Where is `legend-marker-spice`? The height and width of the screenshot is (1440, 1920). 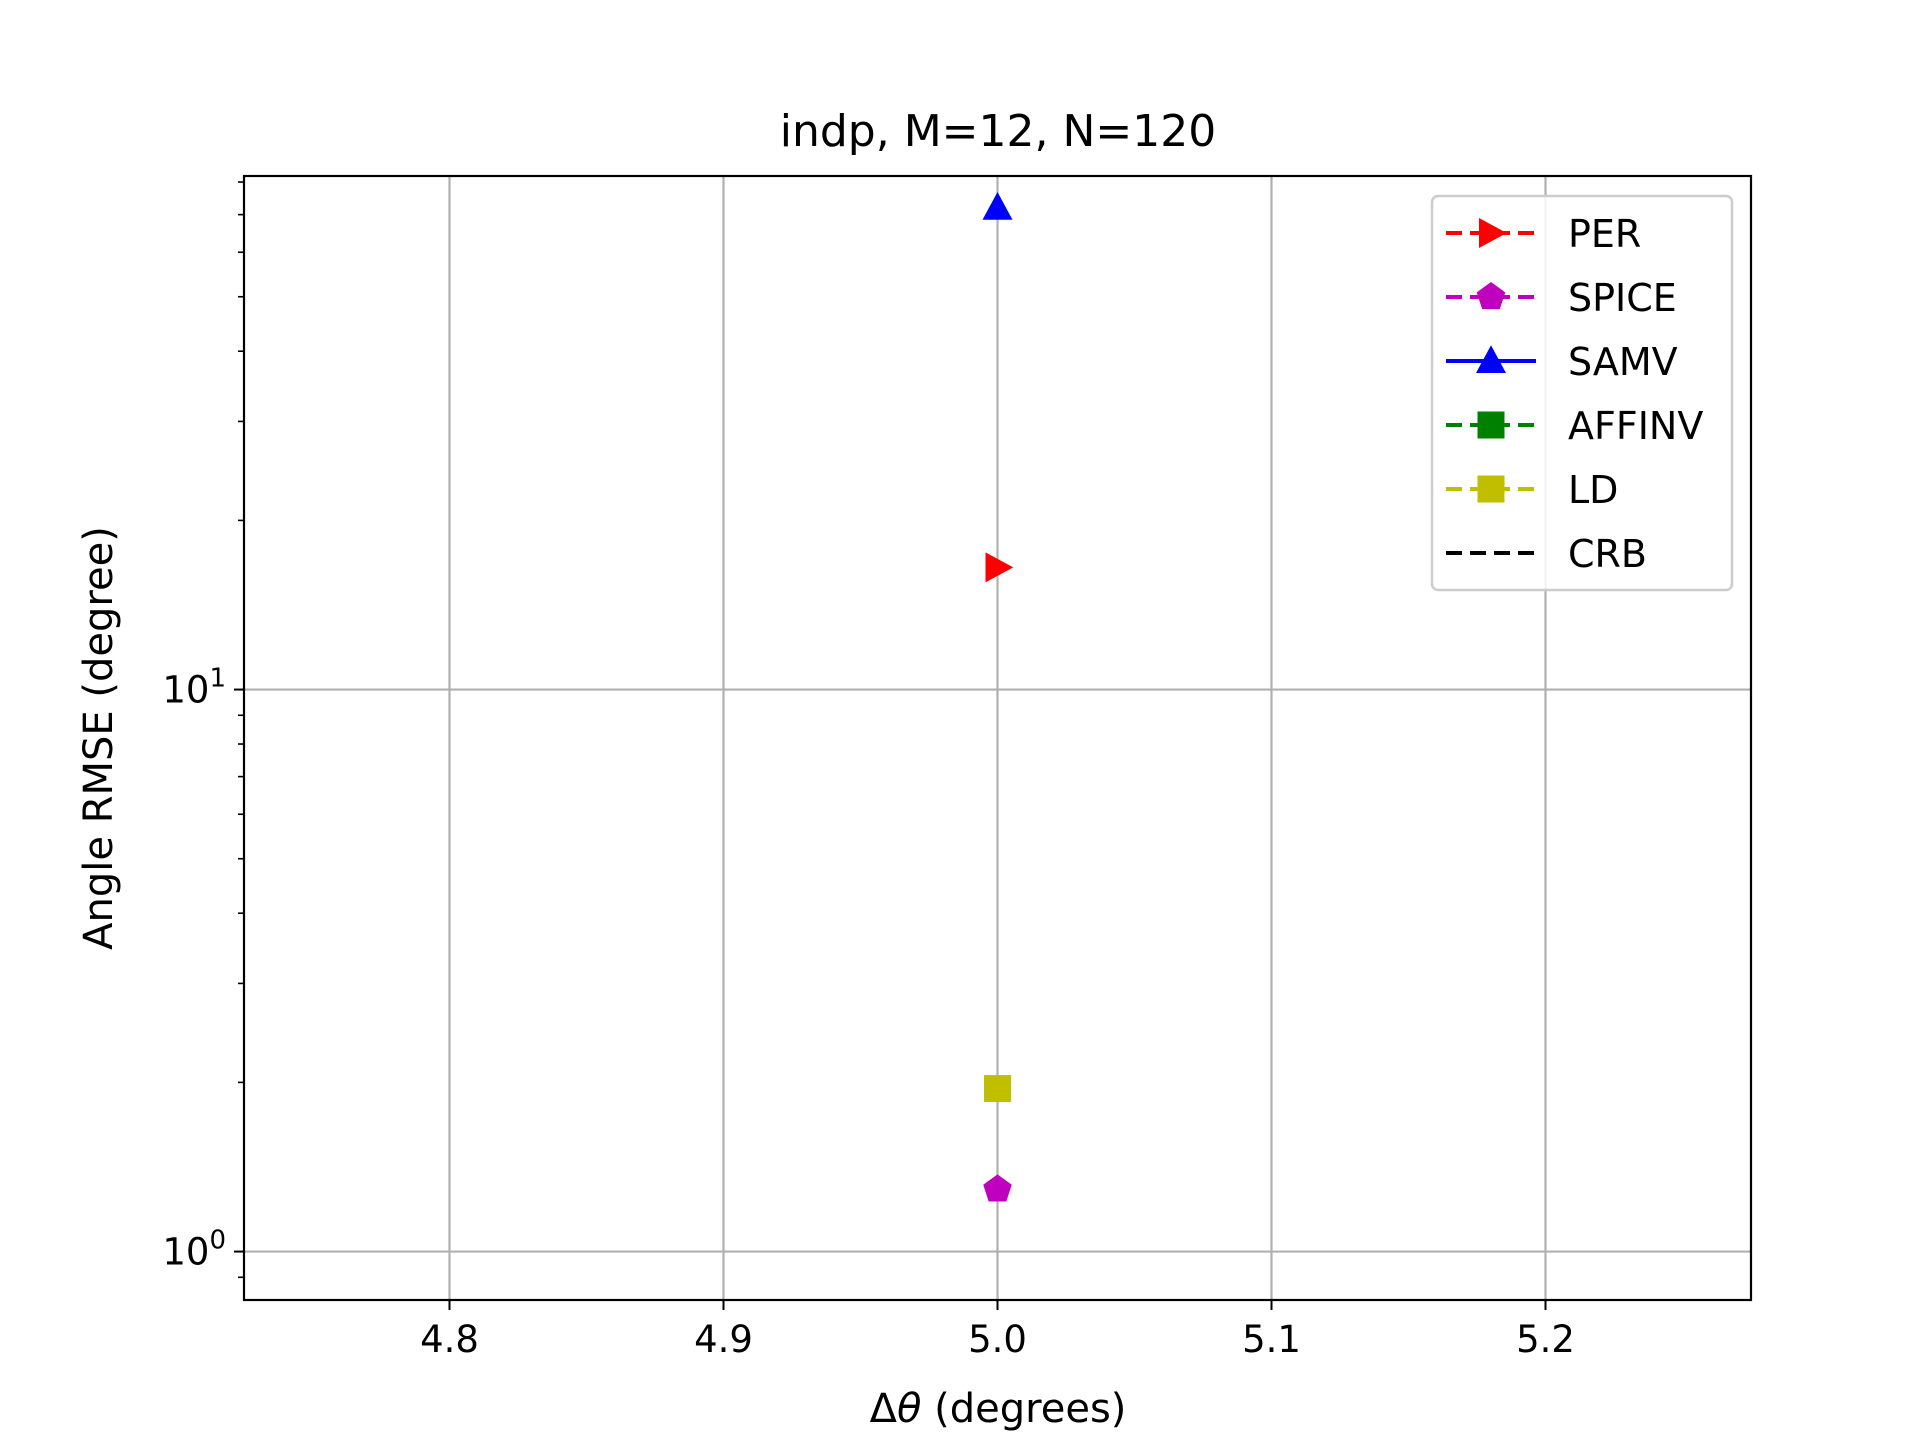 legend-marker-spice is located at coordinates (1491, 296).